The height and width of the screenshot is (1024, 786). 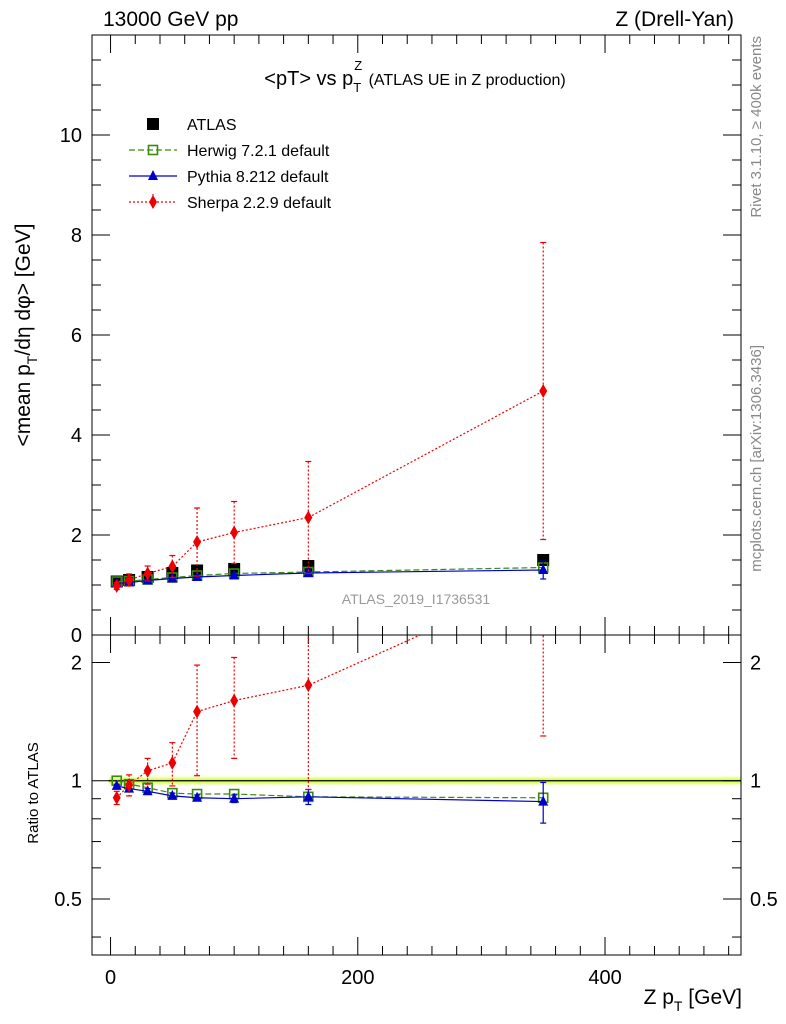 I want to click on y-axis-label: <mean pT/dη dφ> [GeV], so click(x=26, y=335).